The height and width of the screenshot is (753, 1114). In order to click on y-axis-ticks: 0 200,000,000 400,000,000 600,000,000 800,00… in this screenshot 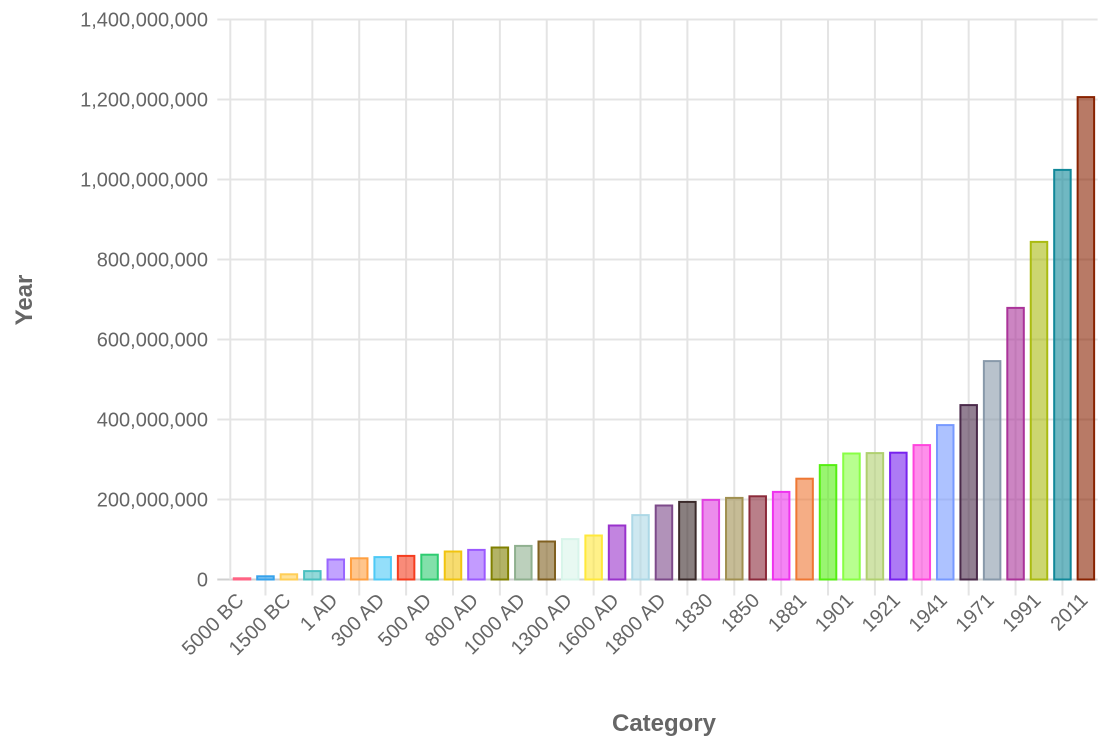, I will do `click(144, 301)`.